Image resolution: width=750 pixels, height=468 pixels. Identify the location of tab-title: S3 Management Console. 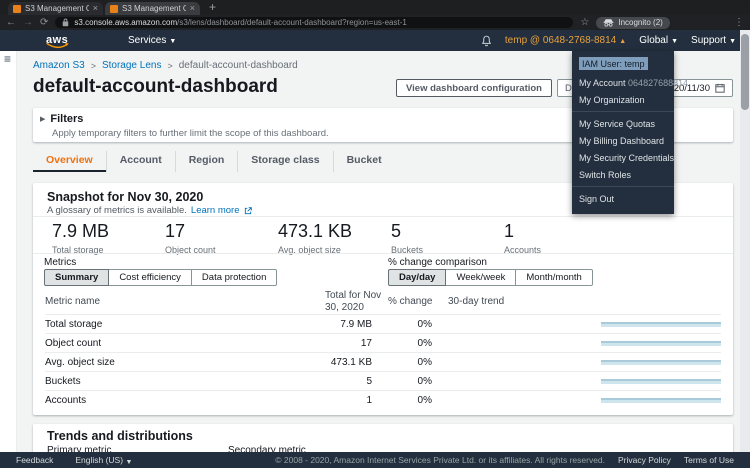
(154, 8).